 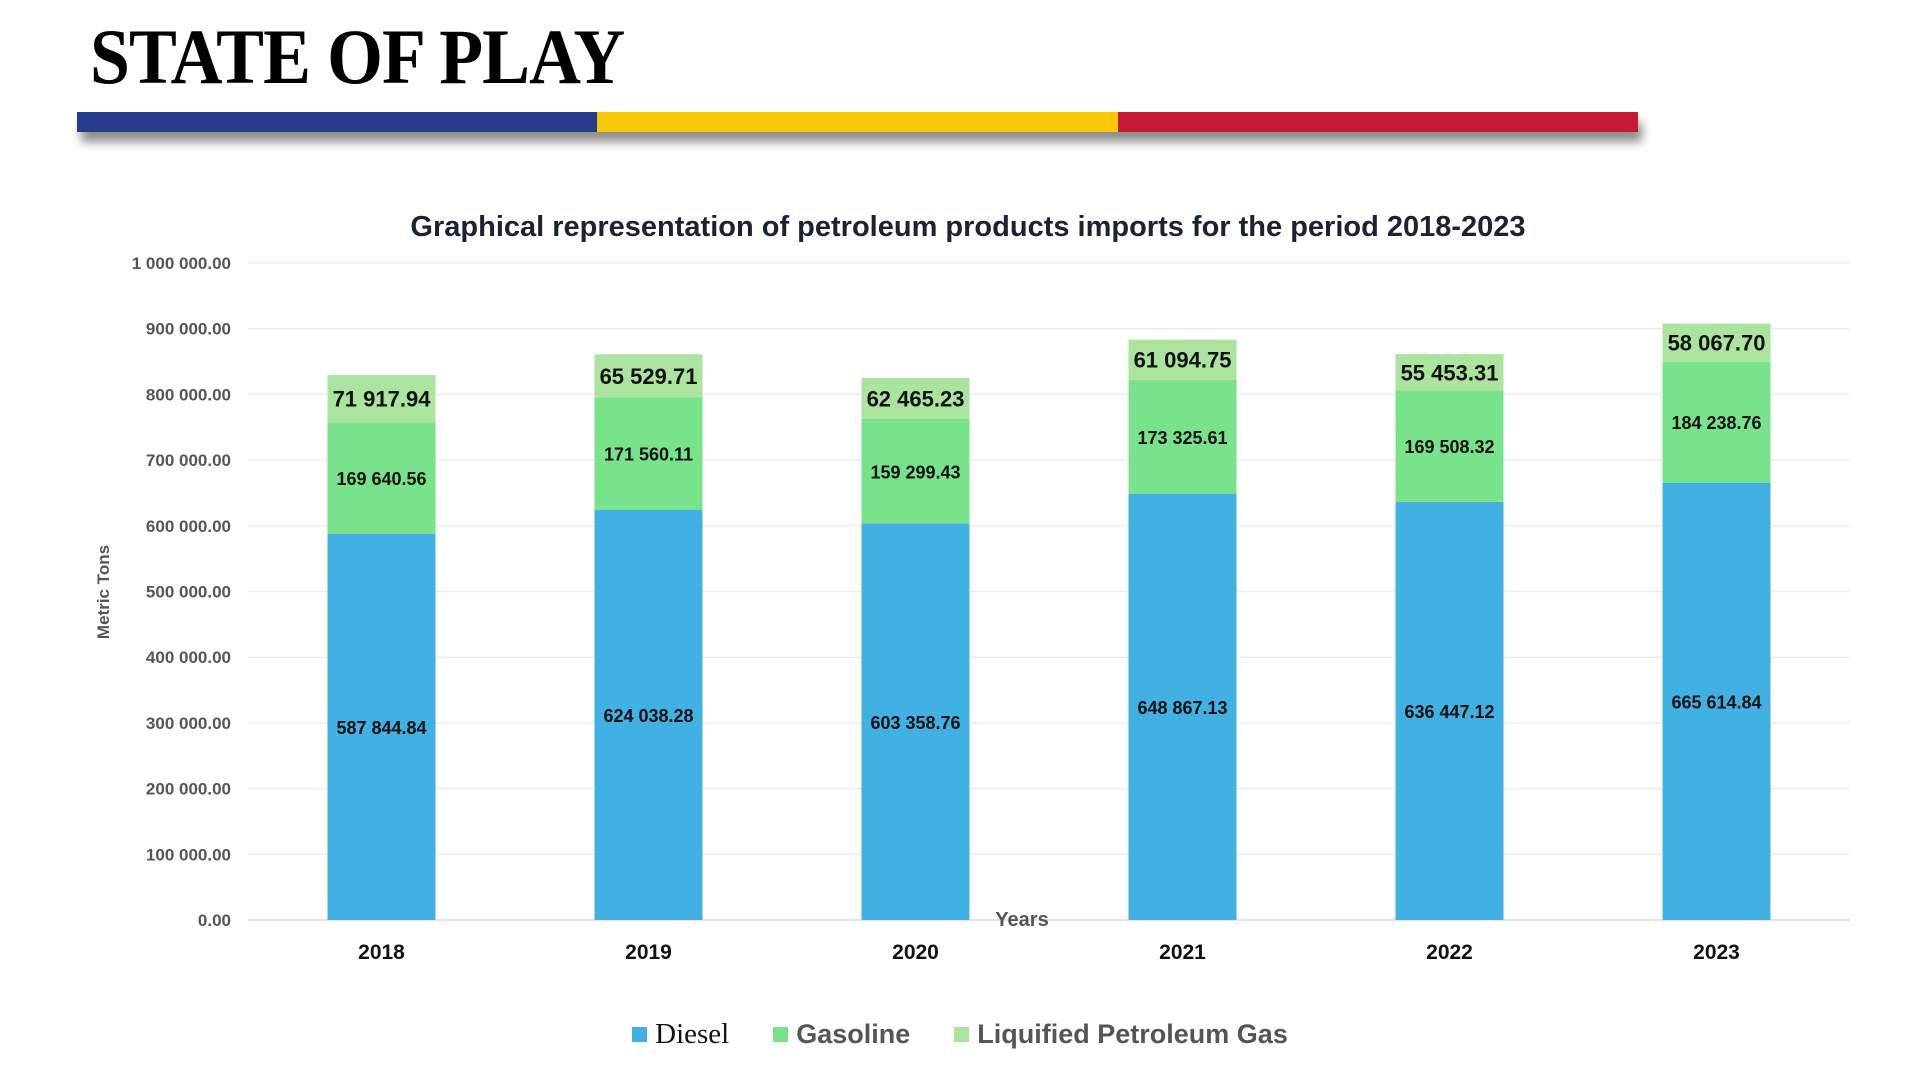 What do you see at coordinates (1377, 122) in the screenshot?
I see `stripe-red` at bounding box center [1377, 122].